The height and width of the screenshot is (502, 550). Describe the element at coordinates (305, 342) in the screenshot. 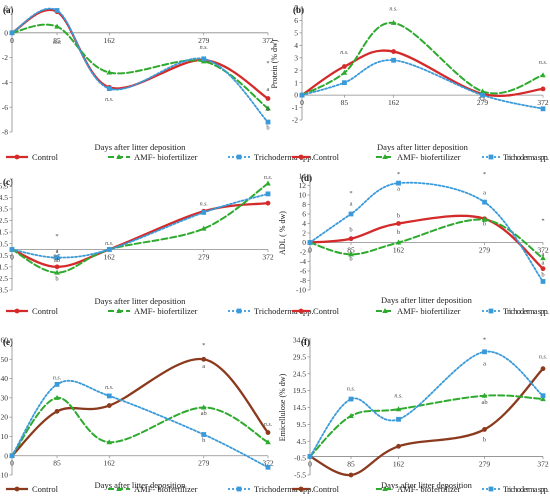

I see `panel-label: (f)` at that location.